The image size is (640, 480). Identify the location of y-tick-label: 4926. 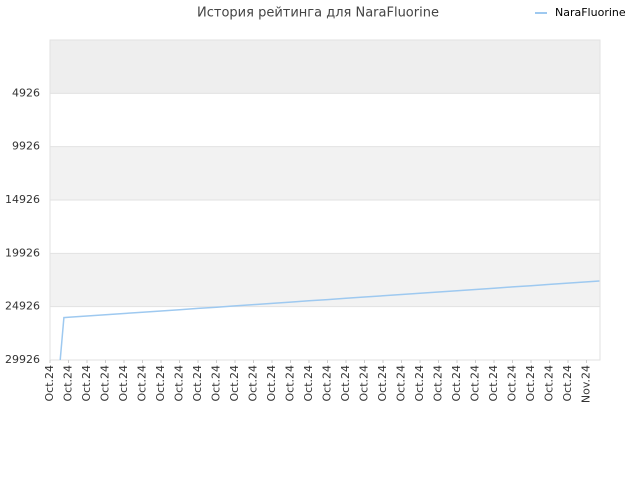
(26, 92).